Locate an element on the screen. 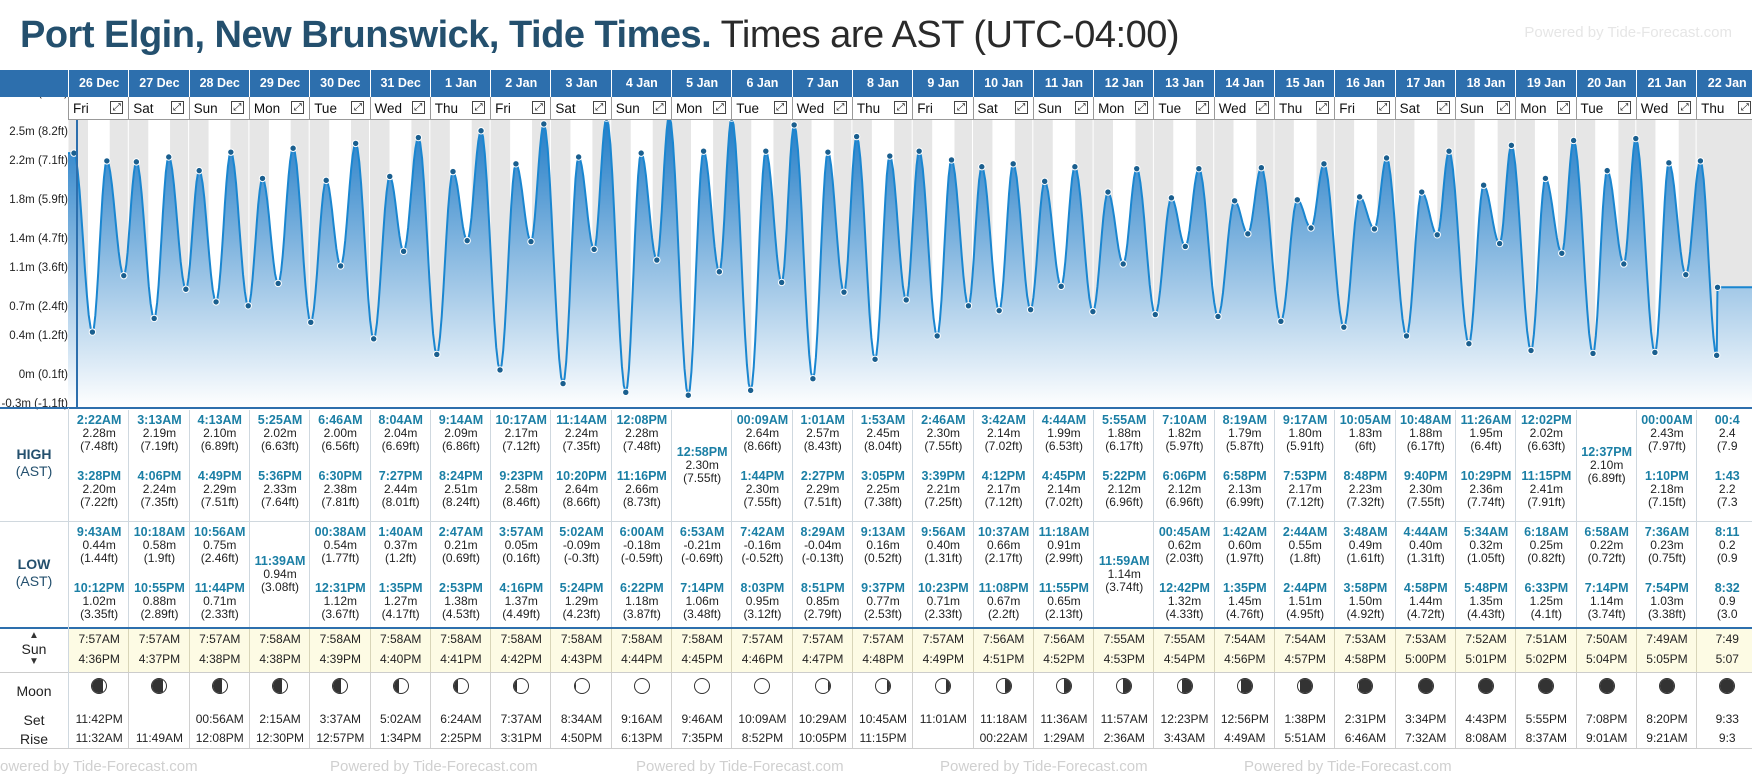  moon-cell: 7:08PM 9:01AM is located at coordinates (1606, 710).